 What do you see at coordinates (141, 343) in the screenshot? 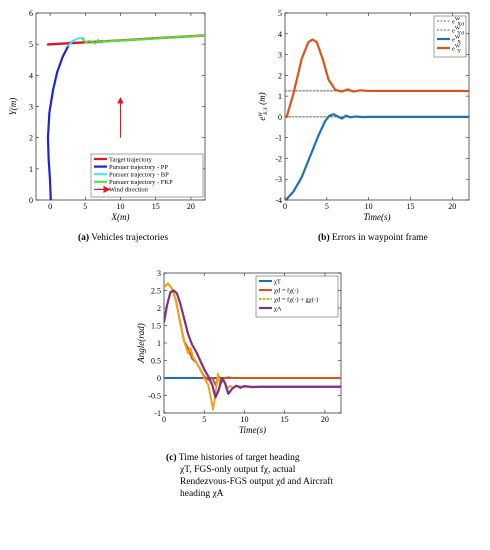
I see `y-axis-label: Angle(rad)` at bounding box center [141, 343].